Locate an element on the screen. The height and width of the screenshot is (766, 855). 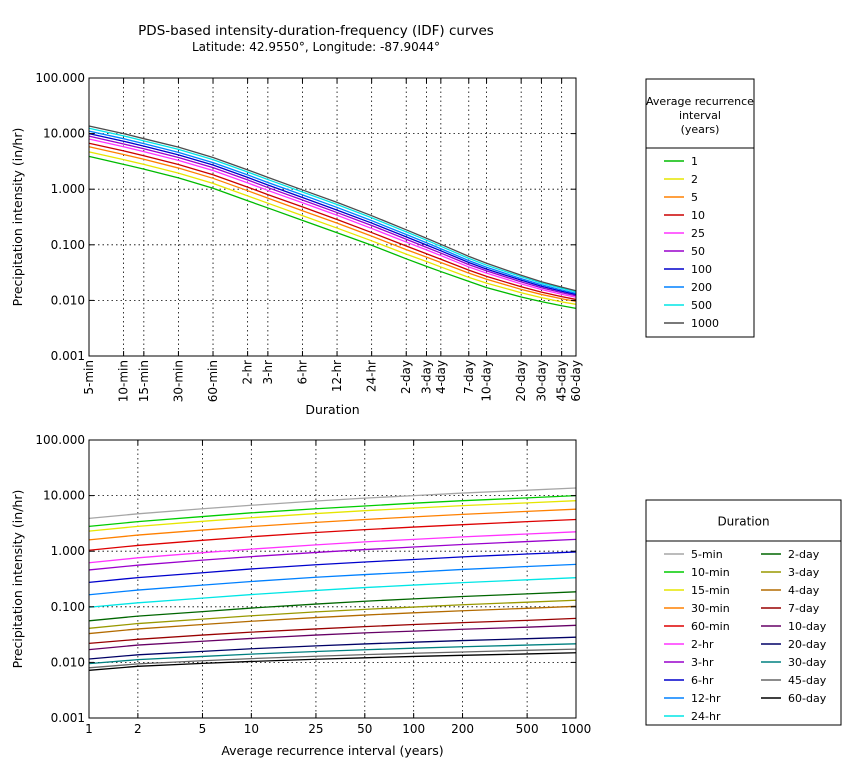
legend-title: Average recurrence is located at coordinates (700, 101).